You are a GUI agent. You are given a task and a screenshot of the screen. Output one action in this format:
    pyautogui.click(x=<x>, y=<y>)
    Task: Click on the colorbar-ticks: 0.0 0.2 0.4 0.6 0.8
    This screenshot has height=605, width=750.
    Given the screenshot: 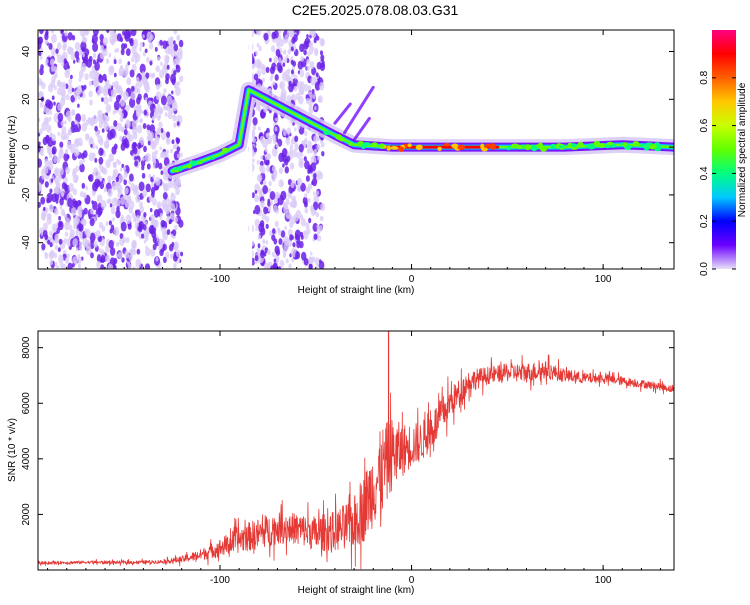 What is the action you would take?
    pyautogui.click(x=717, y=173)
    